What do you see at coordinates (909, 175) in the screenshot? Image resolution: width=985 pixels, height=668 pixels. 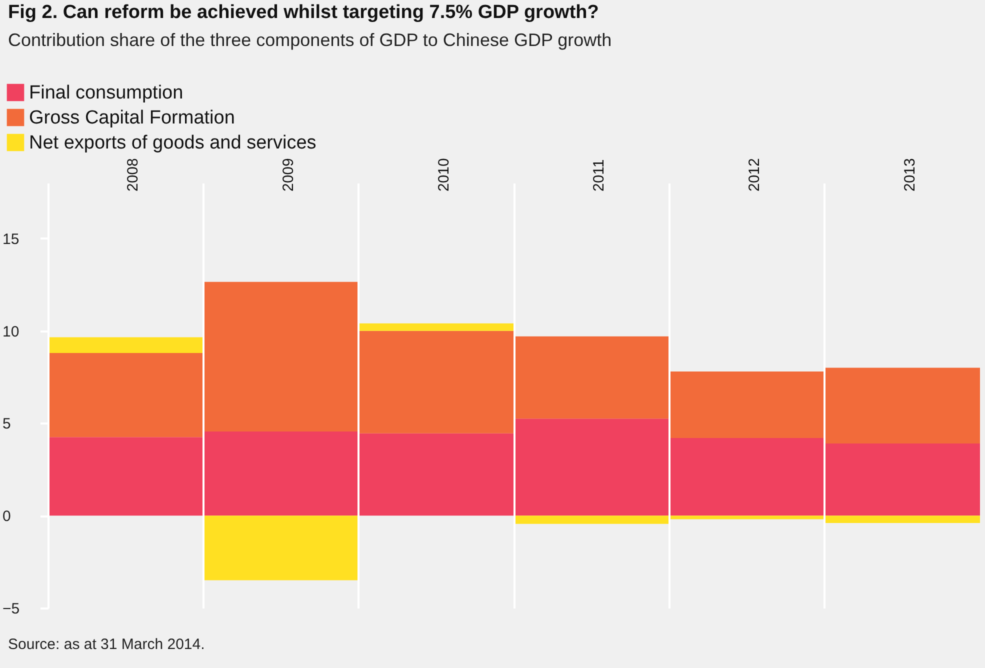 I see `x-tick-label: 2013` at bounding box center [909, 175].